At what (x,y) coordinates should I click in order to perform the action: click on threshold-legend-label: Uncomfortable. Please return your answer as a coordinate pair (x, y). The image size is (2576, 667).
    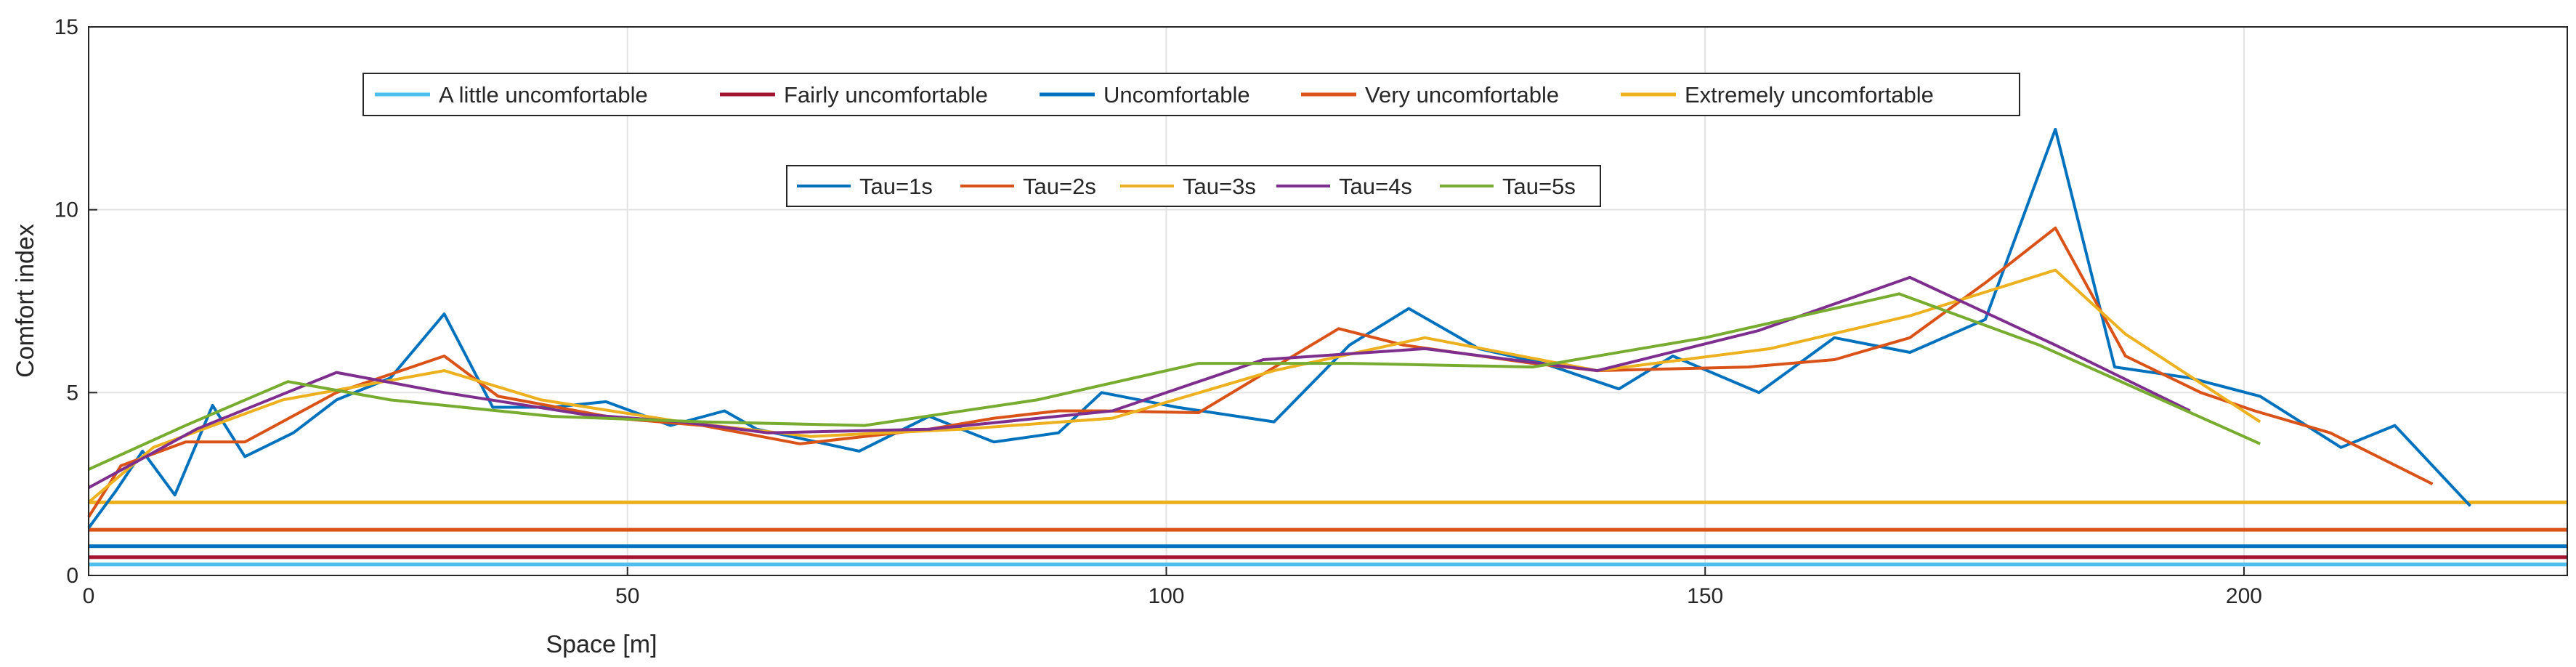
    Looking at the image, I should click on (1176, 95).